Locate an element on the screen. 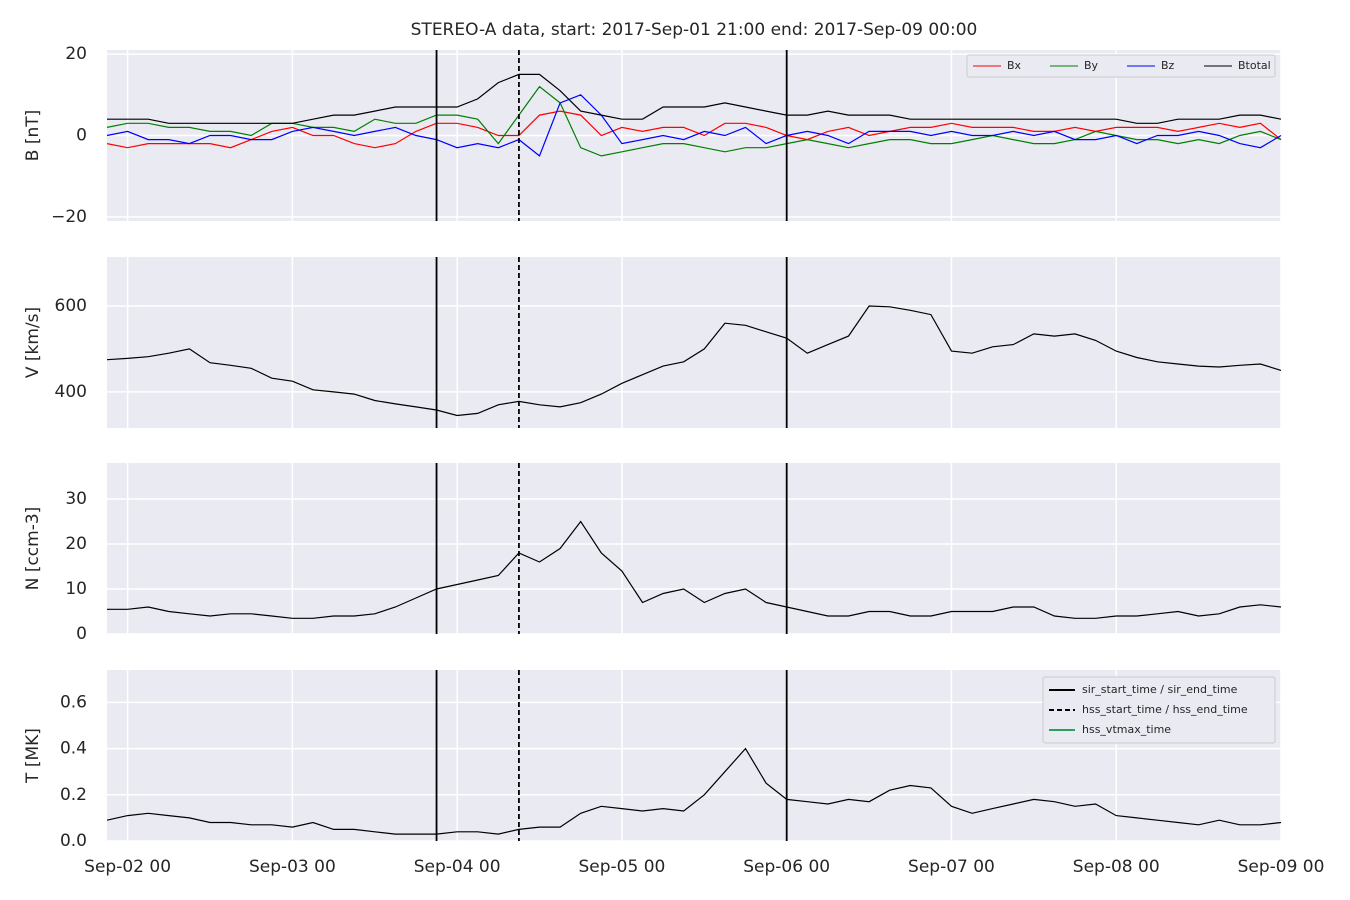  y-axis-label: T [MK] is located at coordinates (33, 756).